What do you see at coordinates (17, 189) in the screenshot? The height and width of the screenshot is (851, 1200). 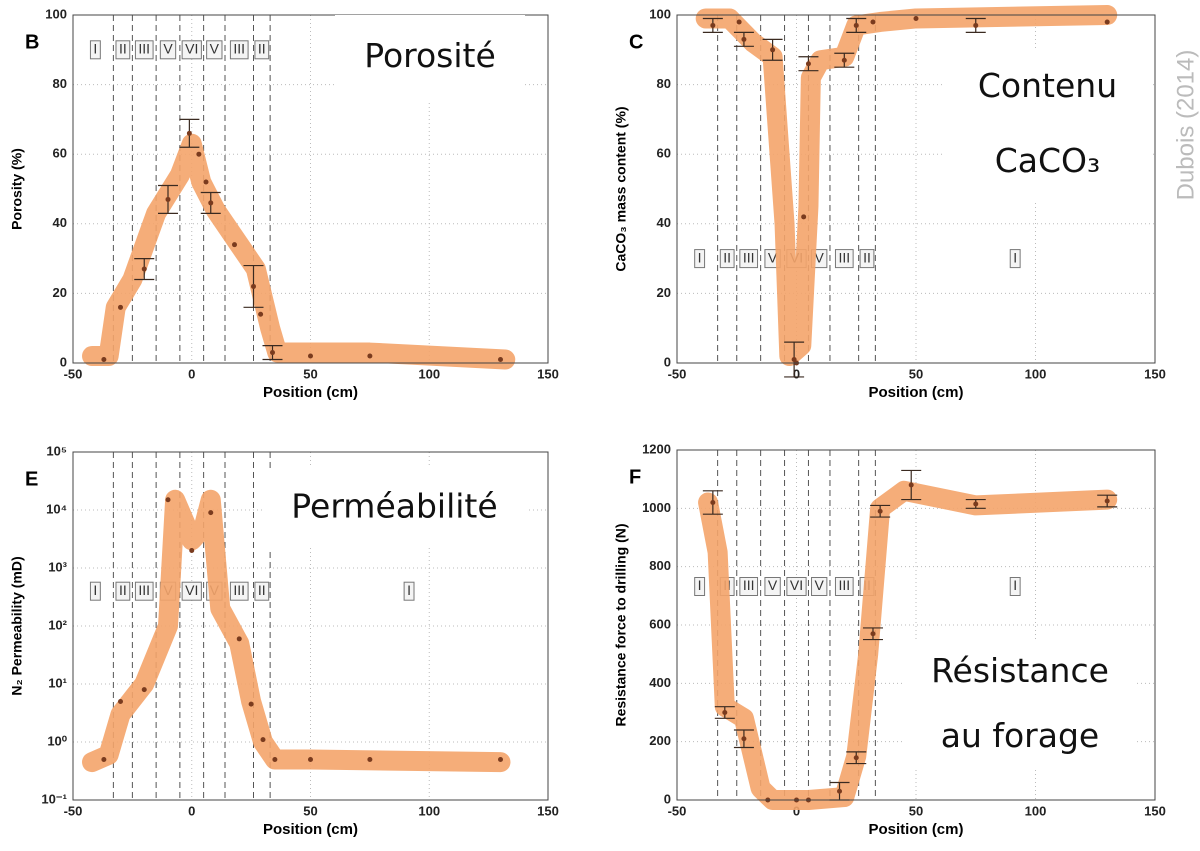 I see `y-axis-label: Porosity (%)` at bounding box center [17, 189].